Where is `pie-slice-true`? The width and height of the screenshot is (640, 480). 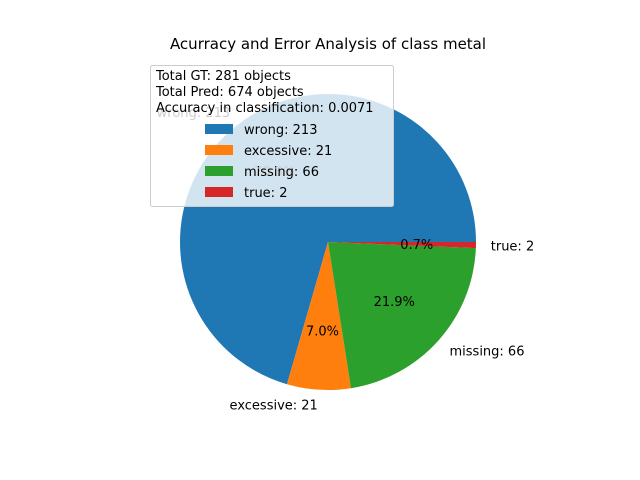
pie-slice-true is located at coordinates (402, 245).